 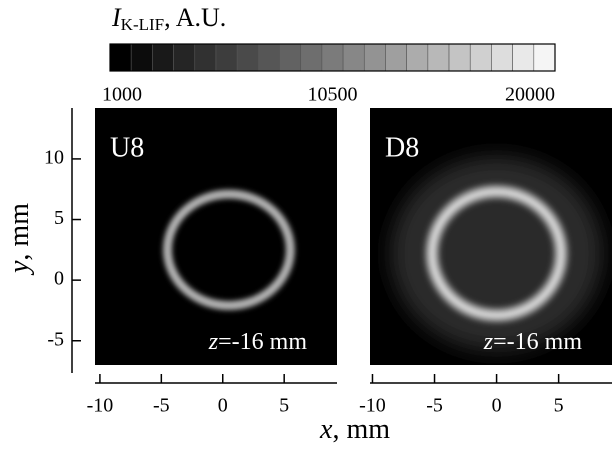 I want to click on y-symbol: y, so click(x=19, y=268).